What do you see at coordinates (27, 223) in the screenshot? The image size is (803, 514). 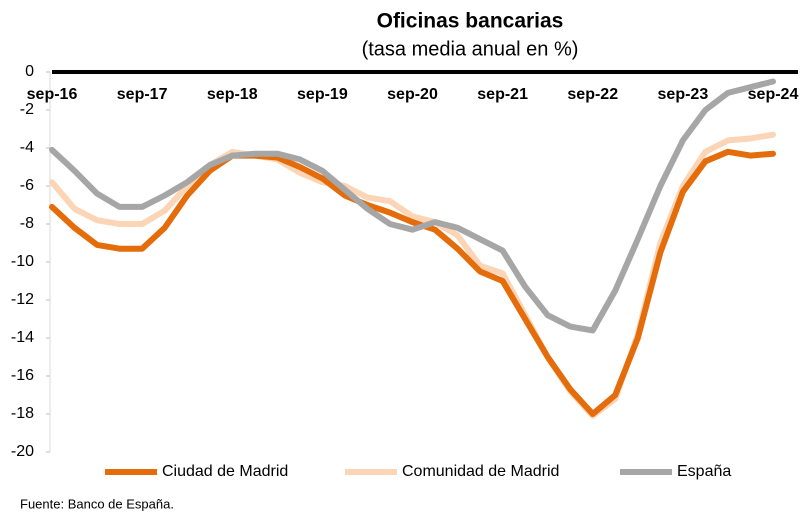 I see `y-tick-label: -8` at bounding box center [27, 223].